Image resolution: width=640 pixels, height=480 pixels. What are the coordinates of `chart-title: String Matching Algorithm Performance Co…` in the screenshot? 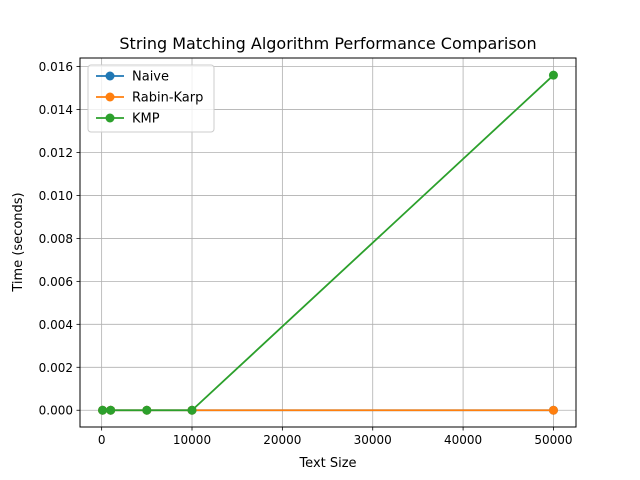 It's located at (327, 43).